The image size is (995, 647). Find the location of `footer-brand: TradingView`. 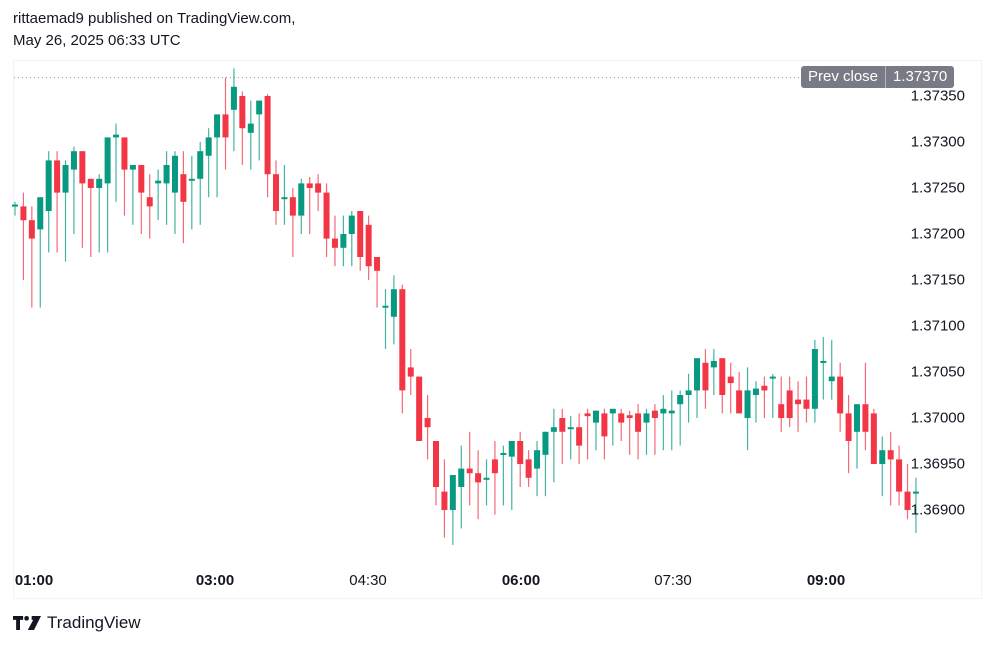

footer-brand: TradingView is located at coordinates (77, 623).